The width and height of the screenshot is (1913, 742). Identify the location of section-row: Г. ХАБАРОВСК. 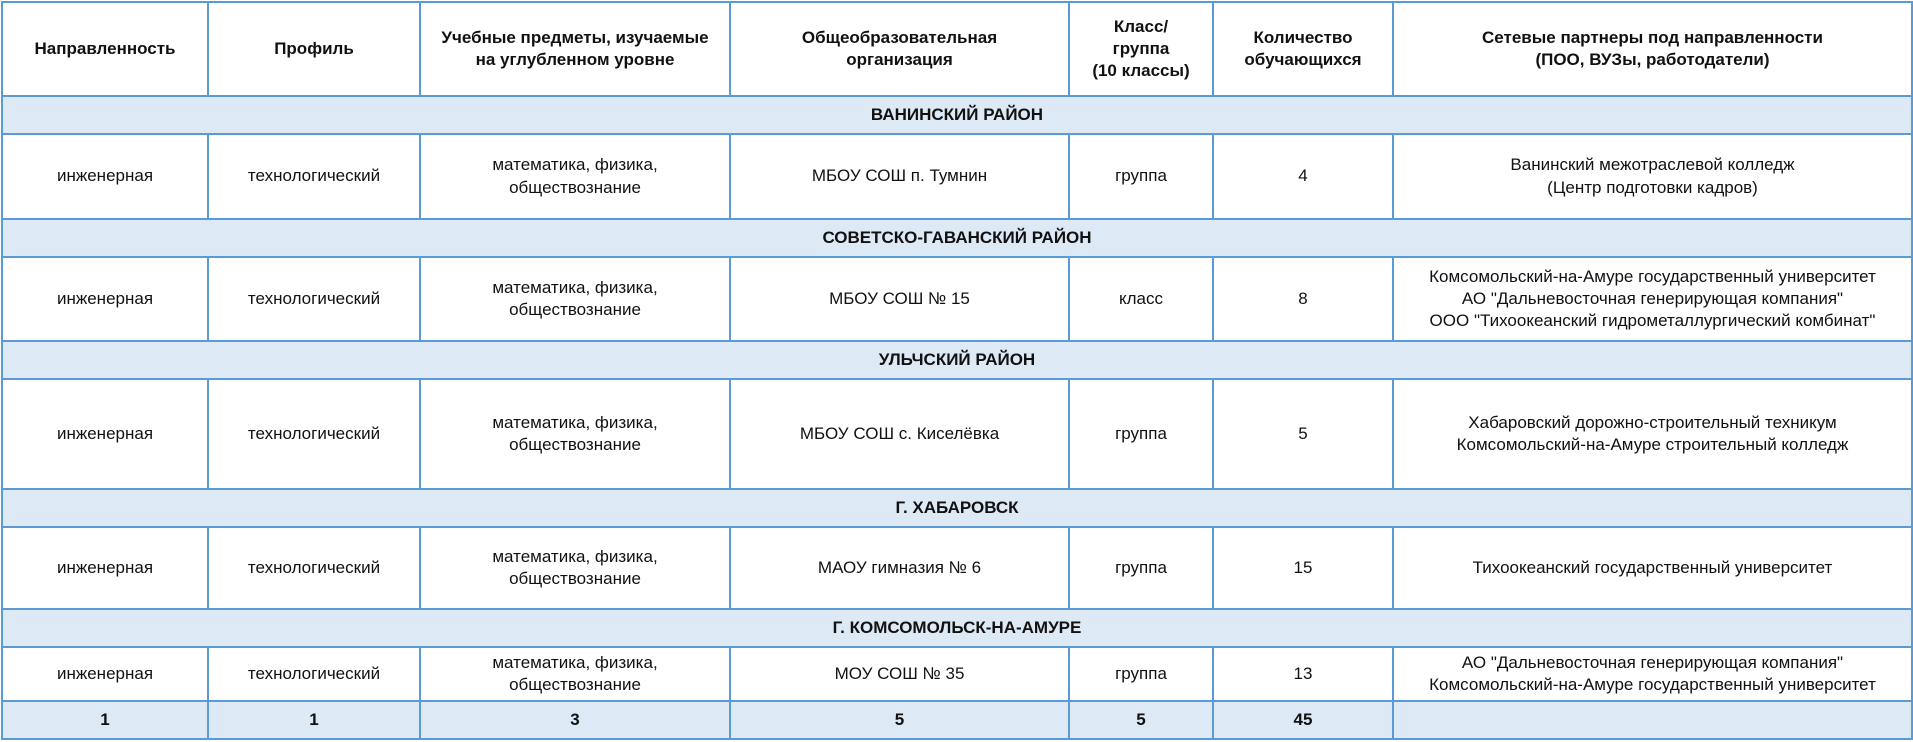
(957, 508).